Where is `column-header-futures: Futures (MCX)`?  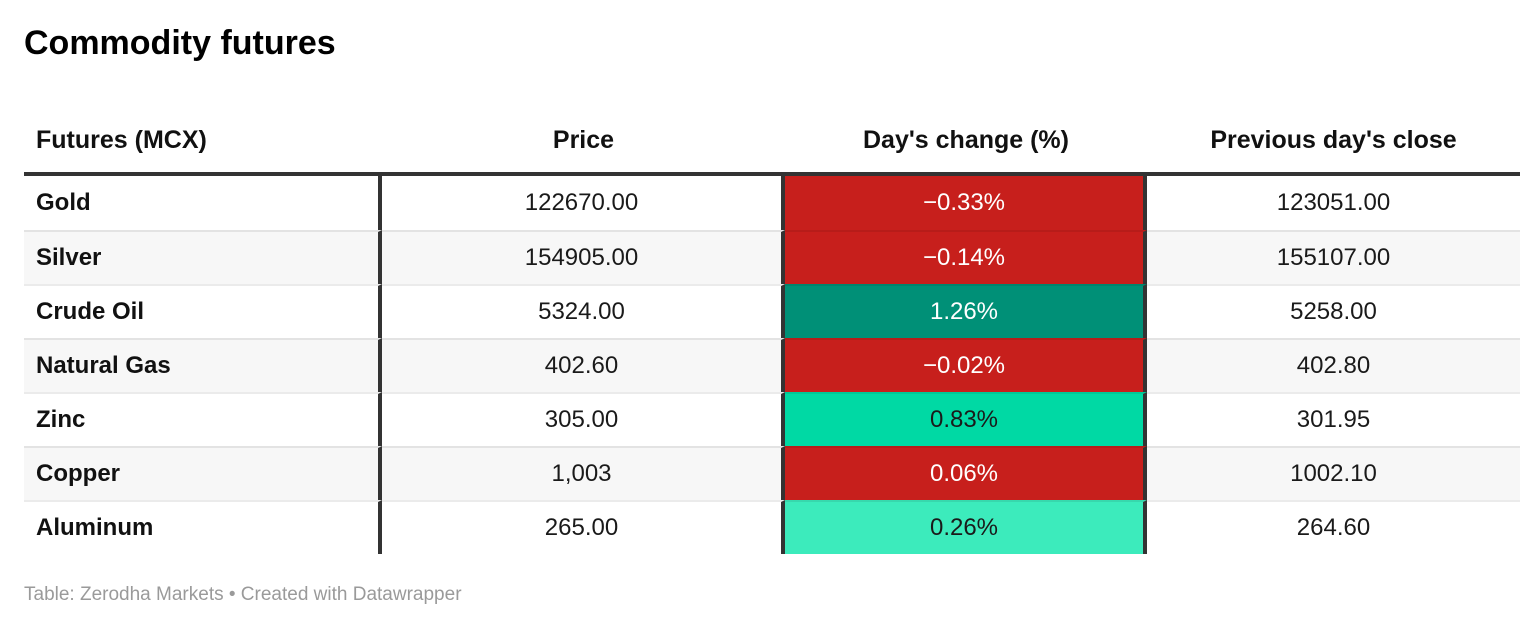
column-header-futures: Futures (MCX) is located at coordinates (121, 139).